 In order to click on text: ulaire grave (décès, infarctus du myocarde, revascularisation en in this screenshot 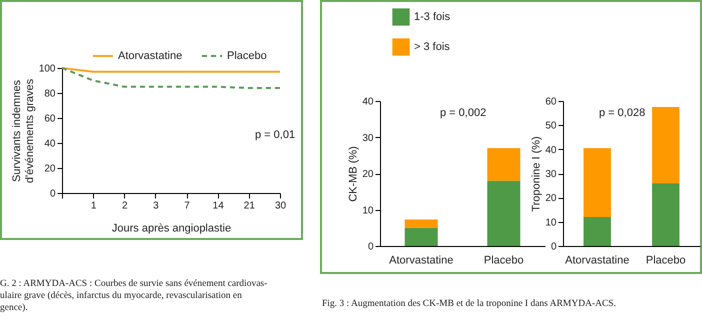, I will do `click(121, 296)`.